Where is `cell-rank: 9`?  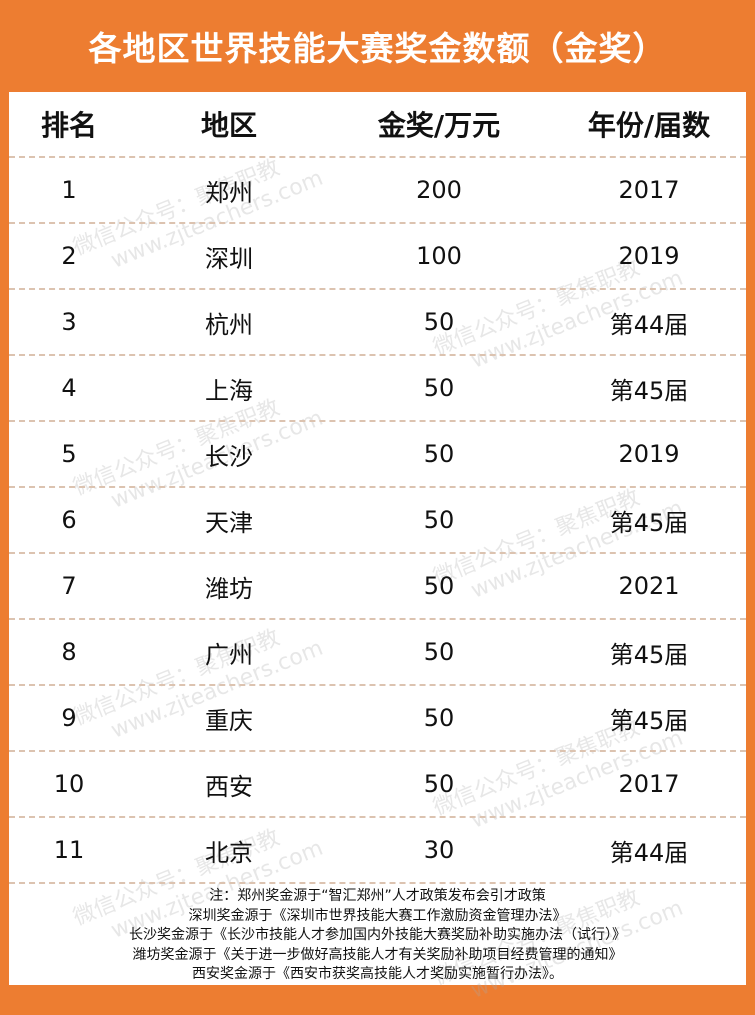 cell-rank: 9 is located at coordinates (69, 718).